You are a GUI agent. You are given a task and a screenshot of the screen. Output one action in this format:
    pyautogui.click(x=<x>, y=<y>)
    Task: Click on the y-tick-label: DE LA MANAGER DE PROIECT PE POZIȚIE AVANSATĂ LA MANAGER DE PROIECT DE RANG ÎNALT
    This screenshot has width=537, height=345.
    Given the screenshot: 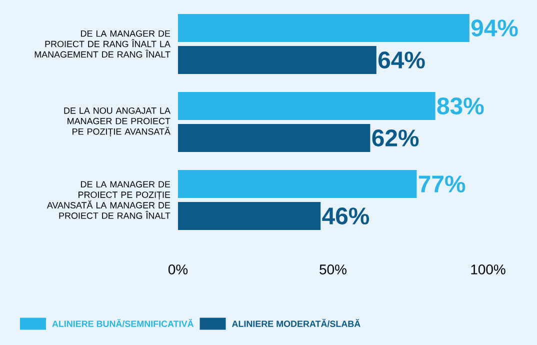 What is the action you would take?
    pyautogui.click(x=108, y=200)
    